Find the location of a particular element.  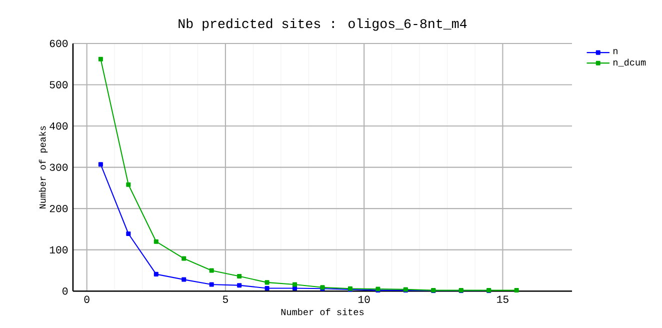

x-tick-label: 5 is located at coordinates (225, 299).